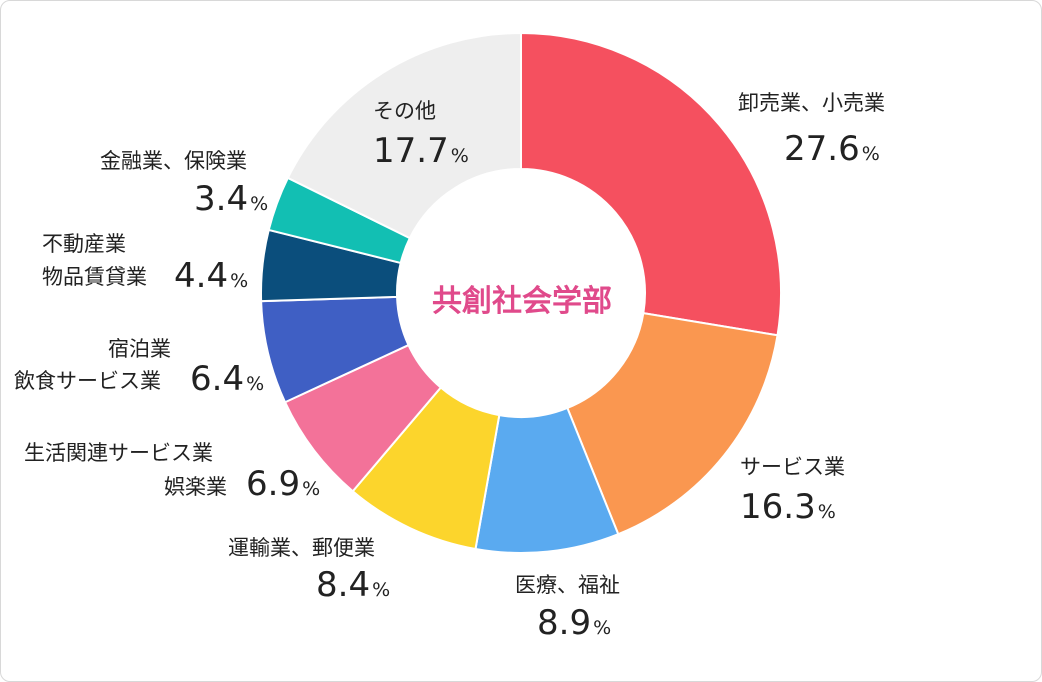  Describe the element at coordinates (574, 623) in the screenshot. I see `slice-value-medical-welfare: 8.9%` at that location.